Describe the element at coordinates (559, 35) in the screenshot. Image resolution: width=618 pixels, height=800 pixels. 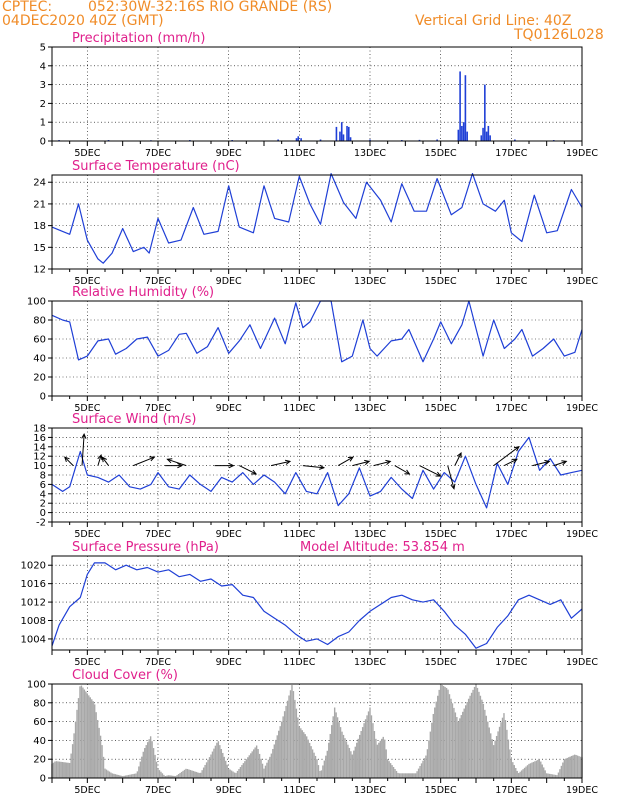
I see `model-code-label: TQ0126L028` at that location.